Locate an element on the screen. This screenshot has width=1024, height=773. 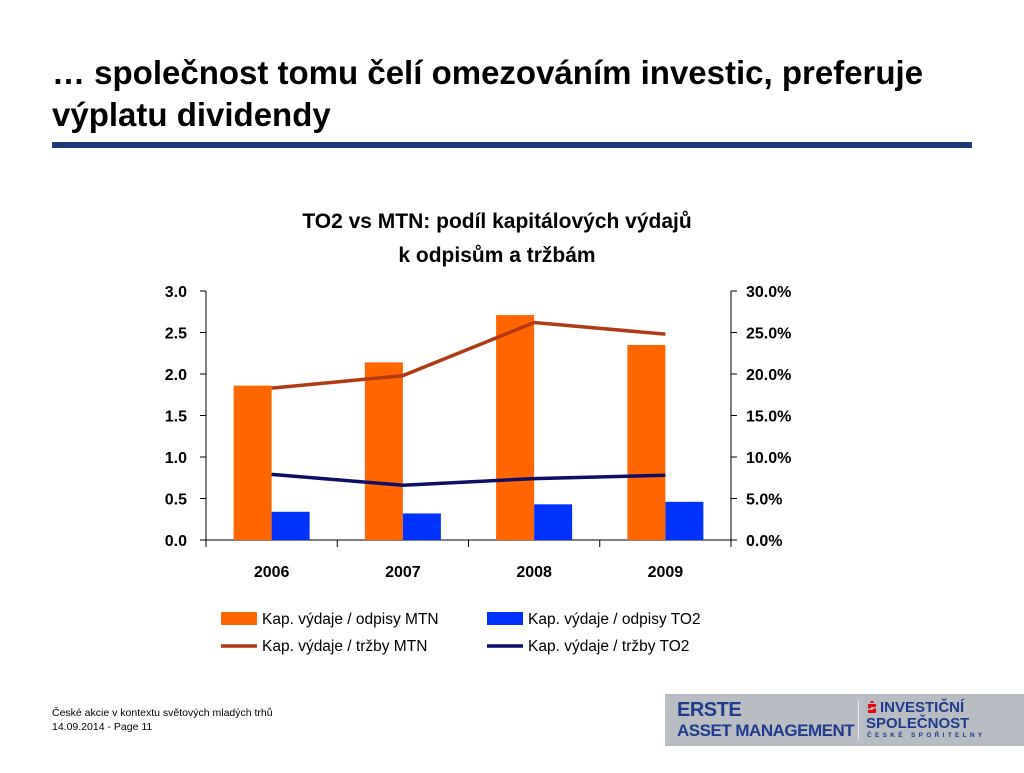
left-tick-label: 3.0 is located at coordinates (176, 292).